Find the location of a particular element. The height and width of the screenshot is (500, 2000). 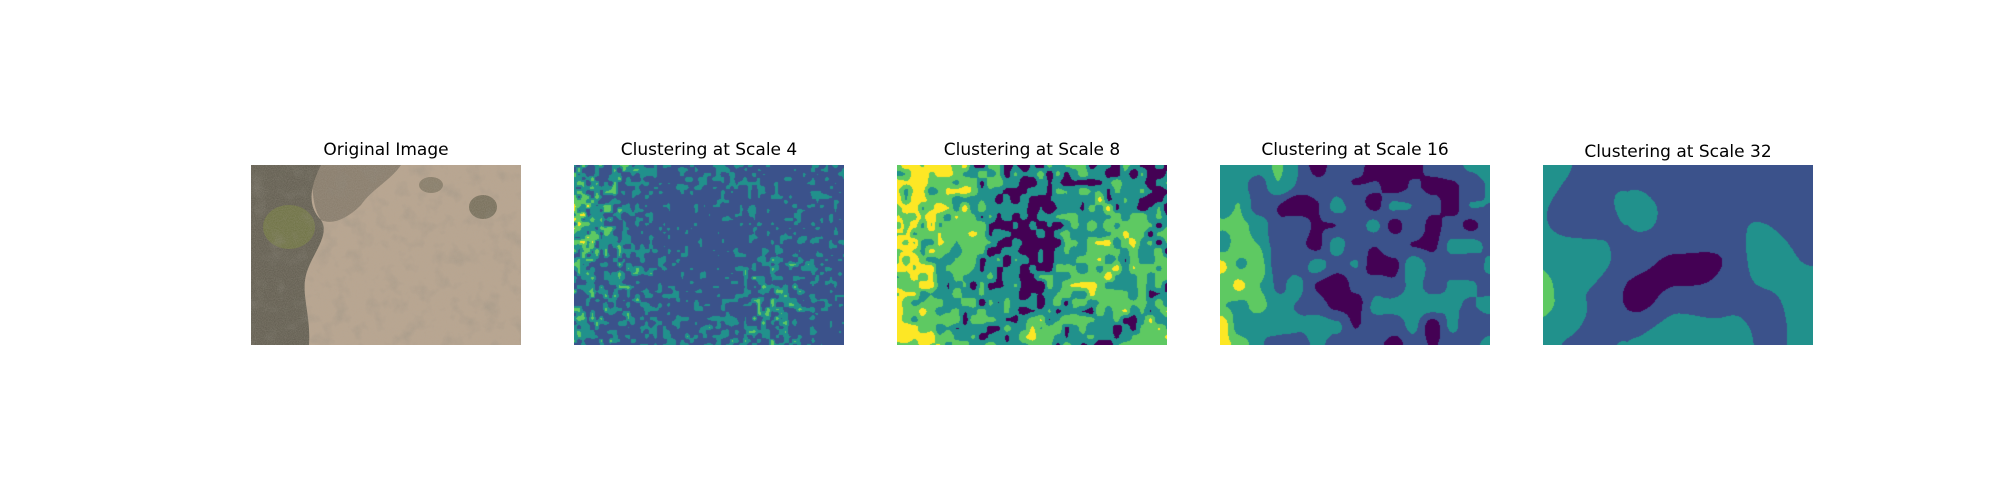

panel-scale-8: Clustering at Scale 8 is located at coordinates (1032, 242).